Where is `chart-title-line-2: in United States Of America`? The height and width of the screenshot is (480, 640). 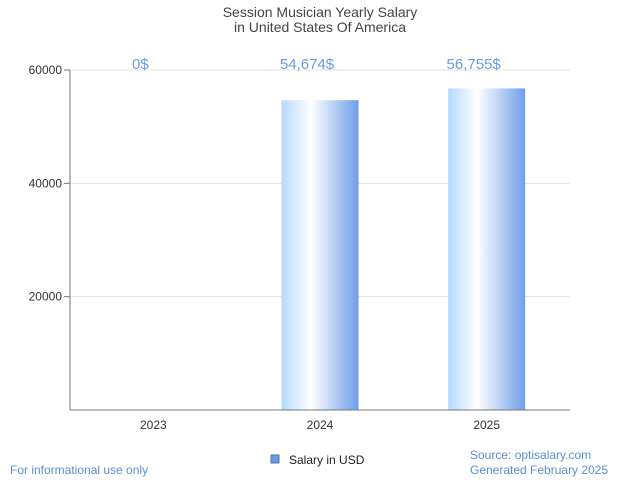 chart-title-line-2: in United States Of America is located at coordinates (320, 27).